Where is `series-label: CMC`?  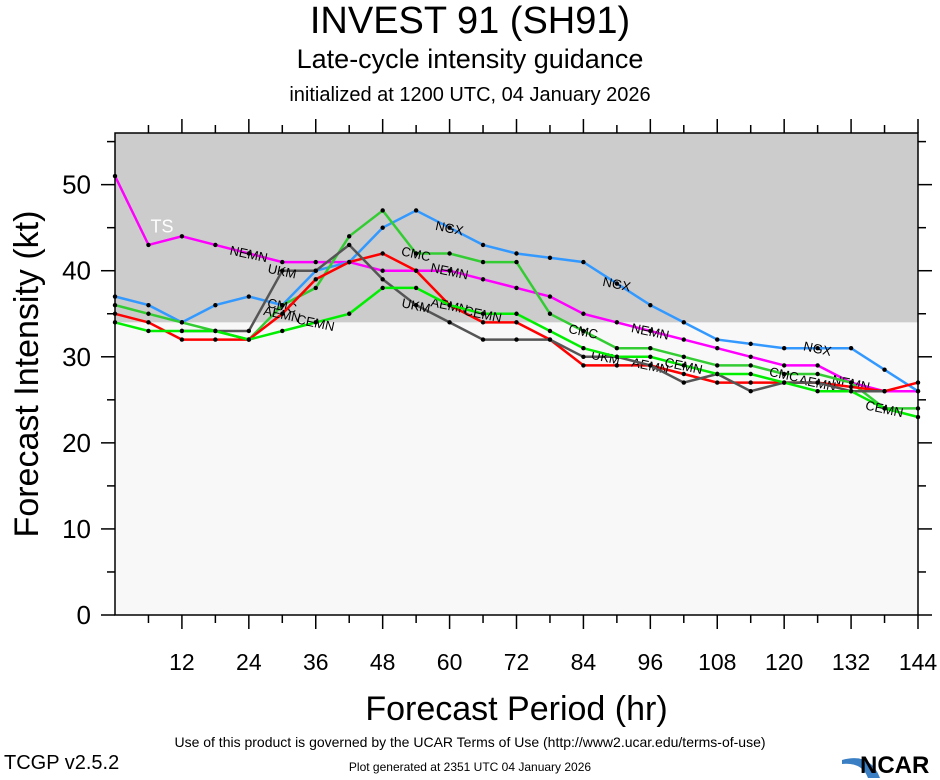
series-label: CMC is located at coordinates (282, 305).